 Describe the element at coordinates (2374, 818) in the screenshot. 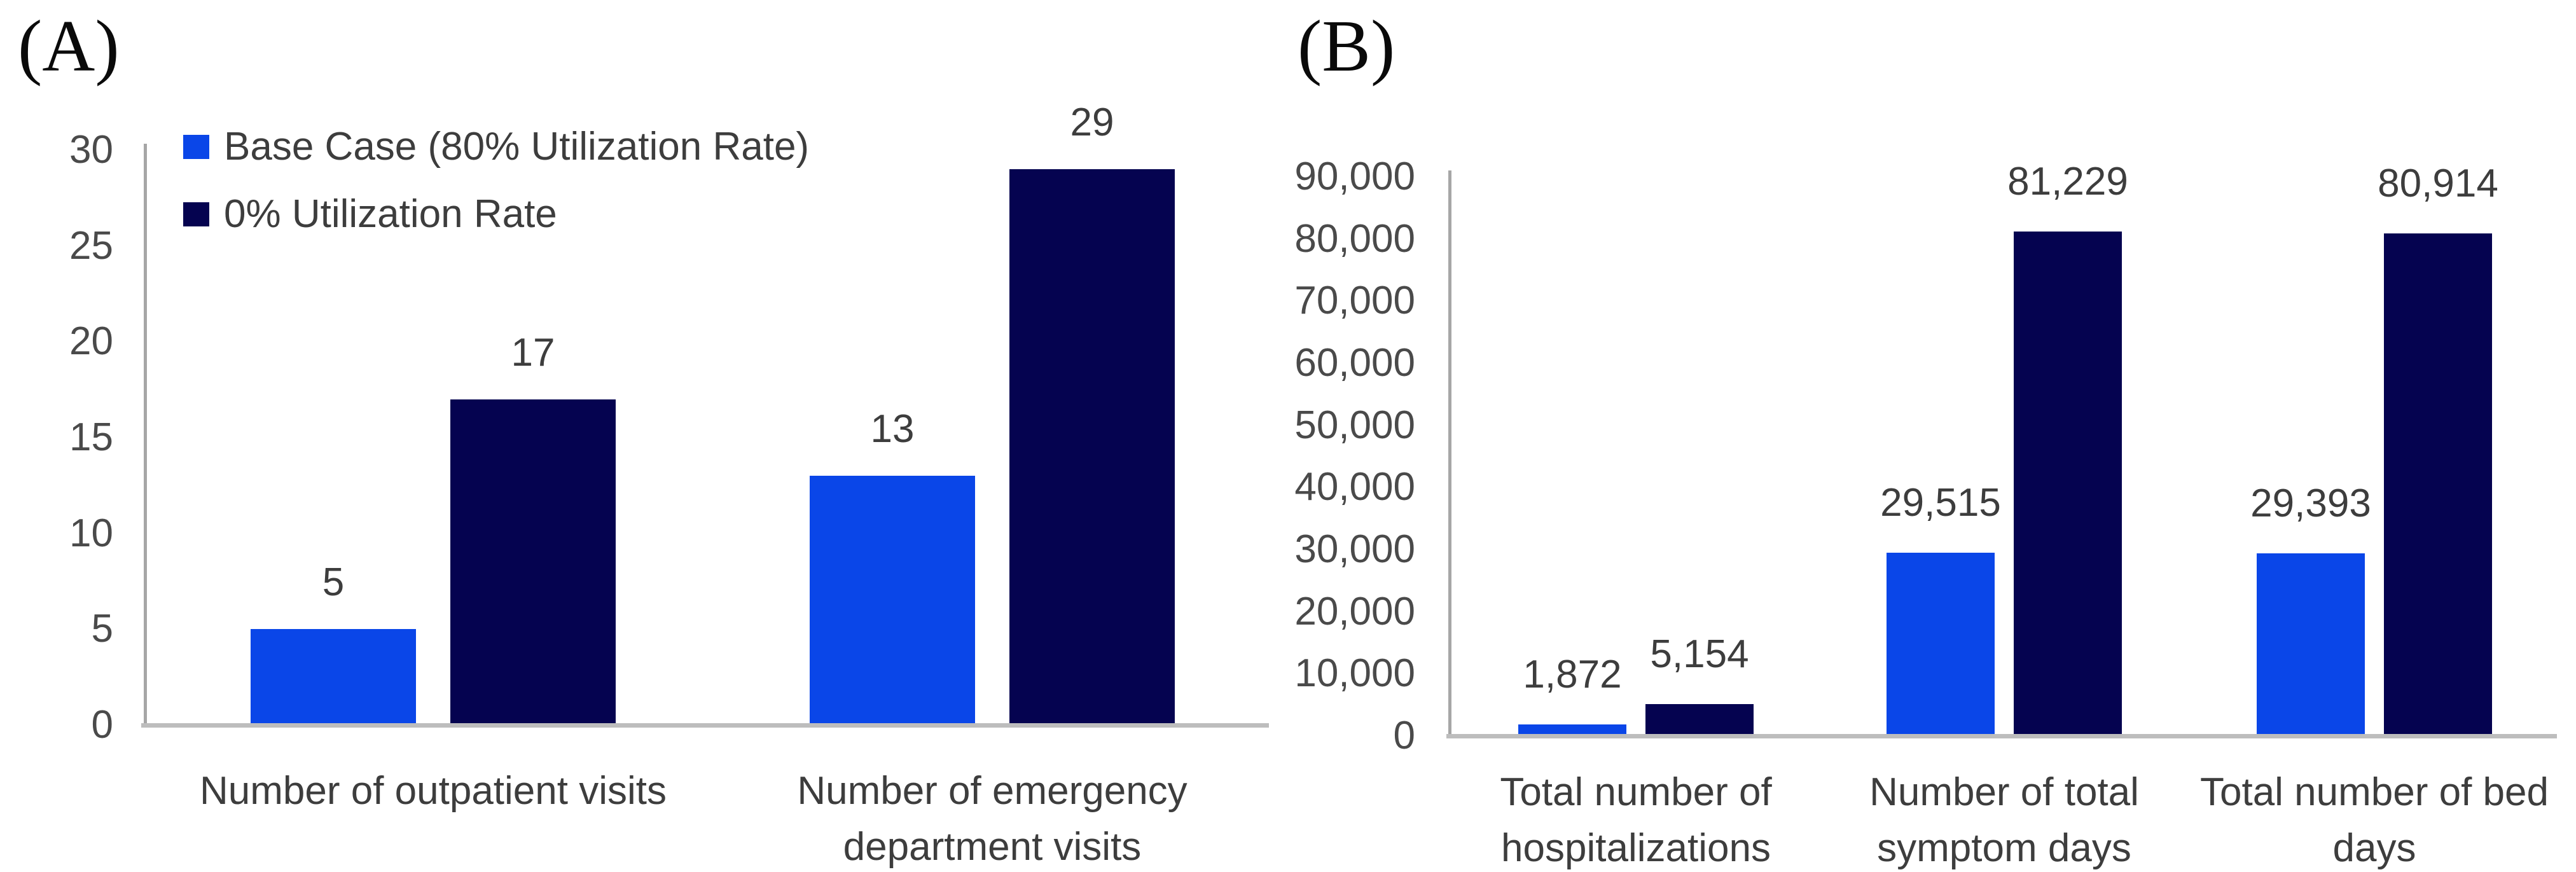

I see `x-axis-category-label: Total number of bed days` at that location.